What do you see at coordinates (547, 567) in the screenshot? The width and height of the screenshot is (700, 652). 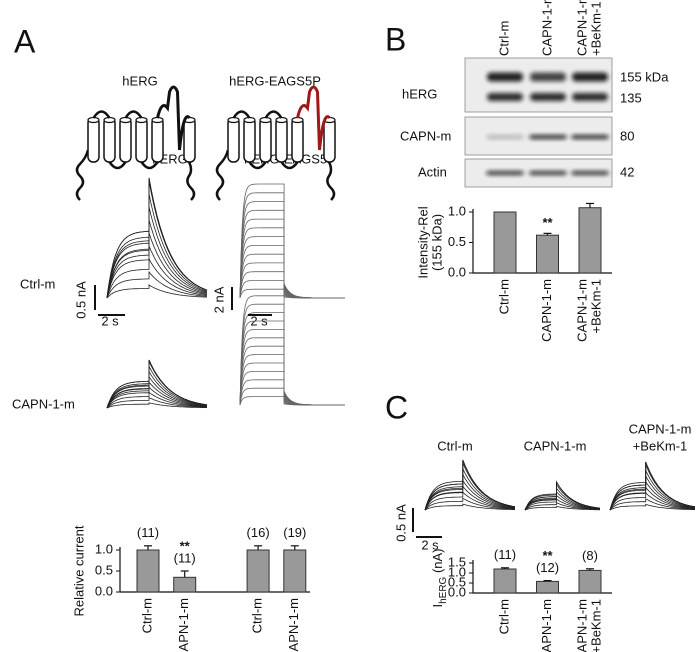 I see `n-label: (12)` at bounding box center [547, 567].